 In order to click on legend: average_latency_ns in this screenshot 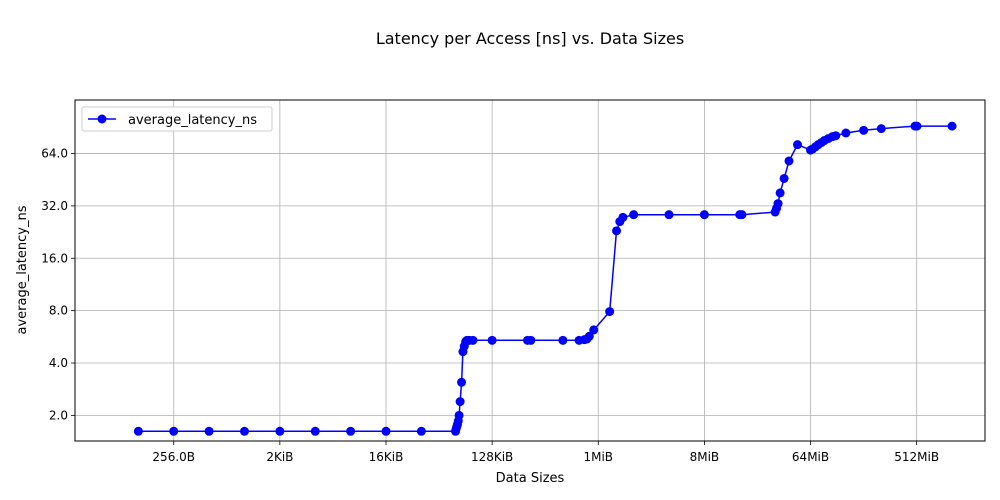, I will do `click(177, 119)`.